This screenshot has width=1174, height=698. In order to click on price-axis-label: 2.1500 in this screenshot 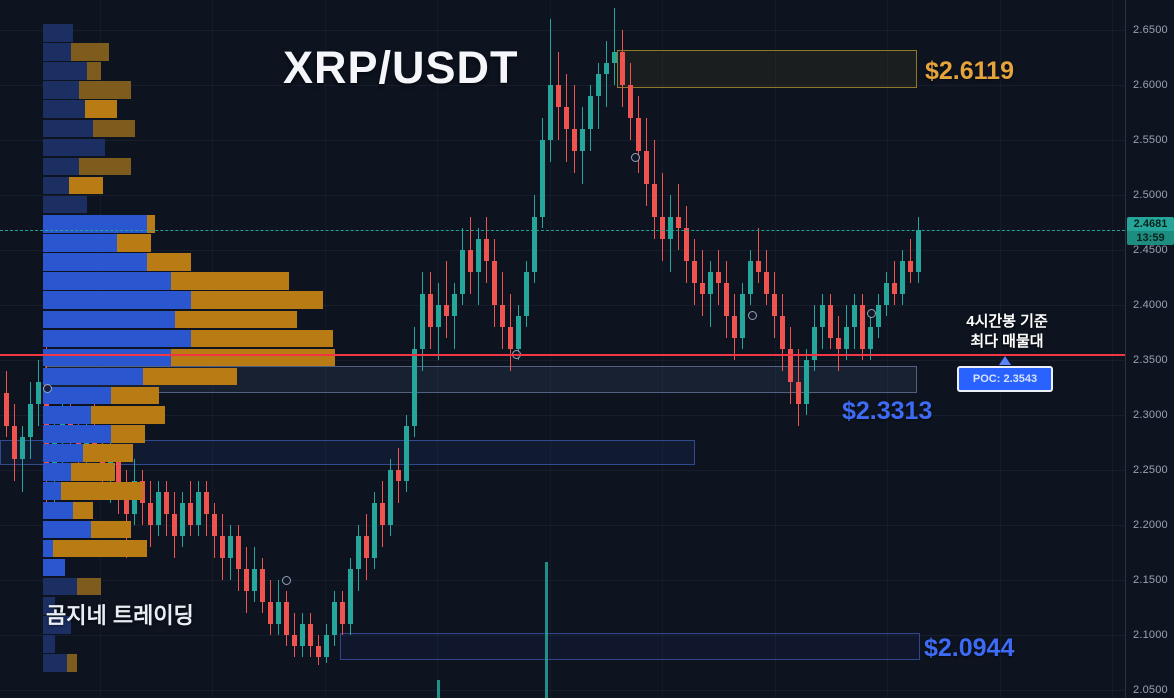, I will do `click(1150, 580)`.